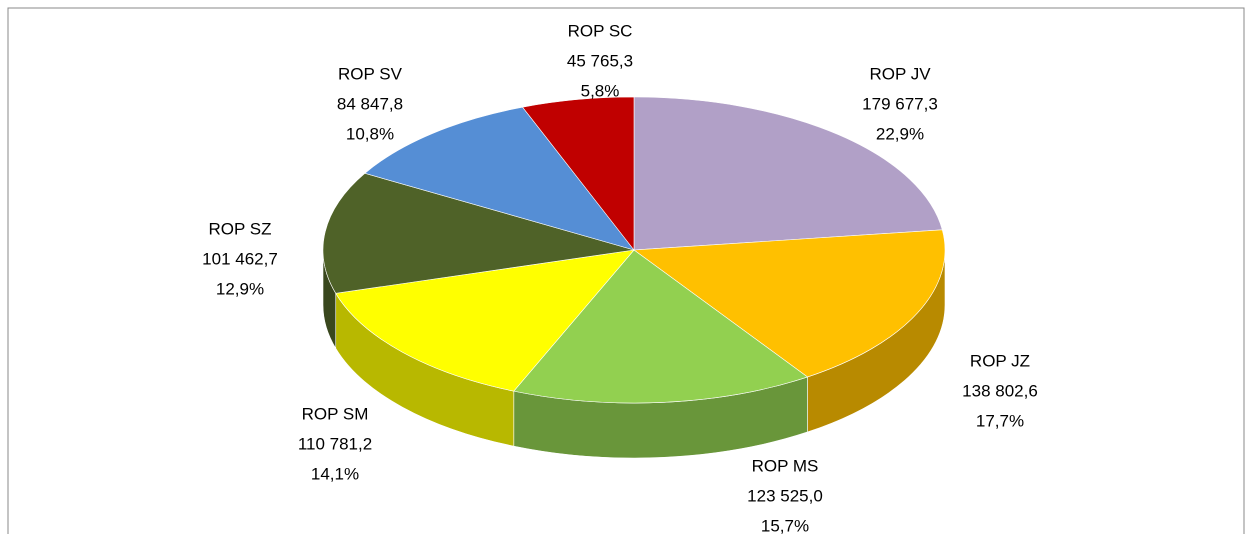 The height and width of the screenshot is (534, 1252). I want to click on category-label: ROP SM, so click(335, 413).